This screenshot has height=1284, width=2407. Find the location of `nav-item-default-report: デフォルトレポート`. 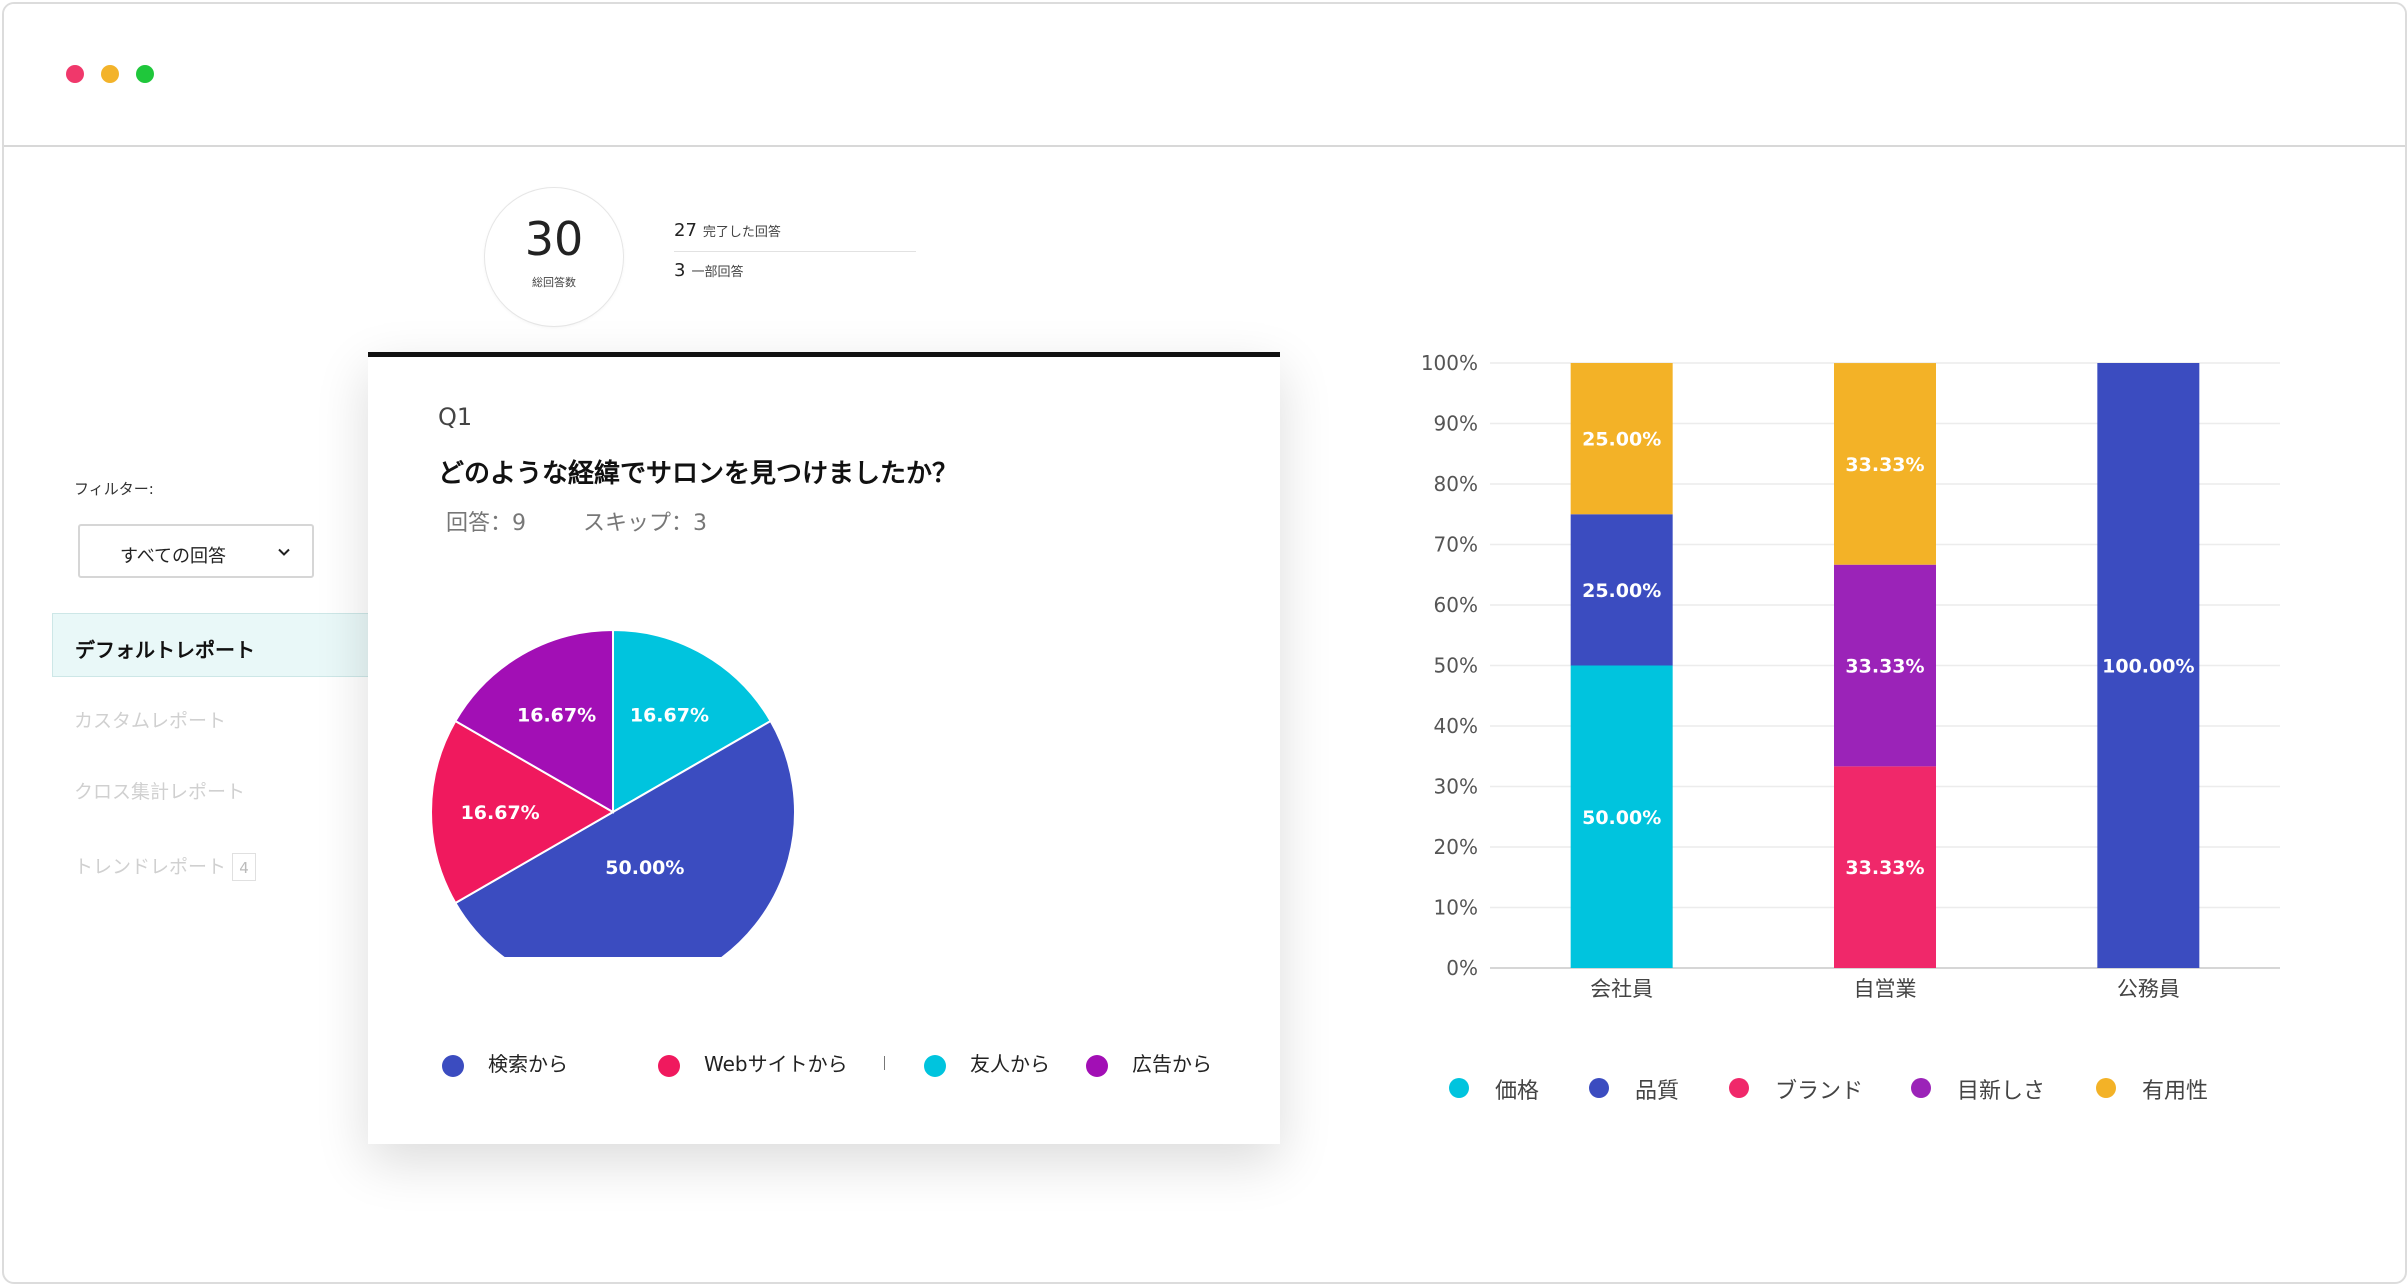

nav-item-default-report: デフォルトレポート is located at coordinates (212, 645).